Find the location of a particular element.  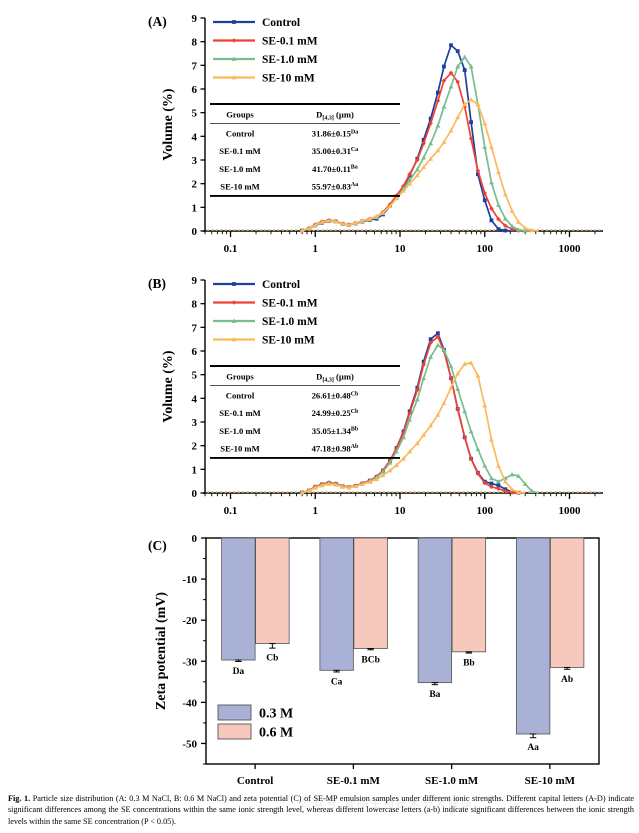

y-tick-label: 8 is located at coordinates (195, 305).